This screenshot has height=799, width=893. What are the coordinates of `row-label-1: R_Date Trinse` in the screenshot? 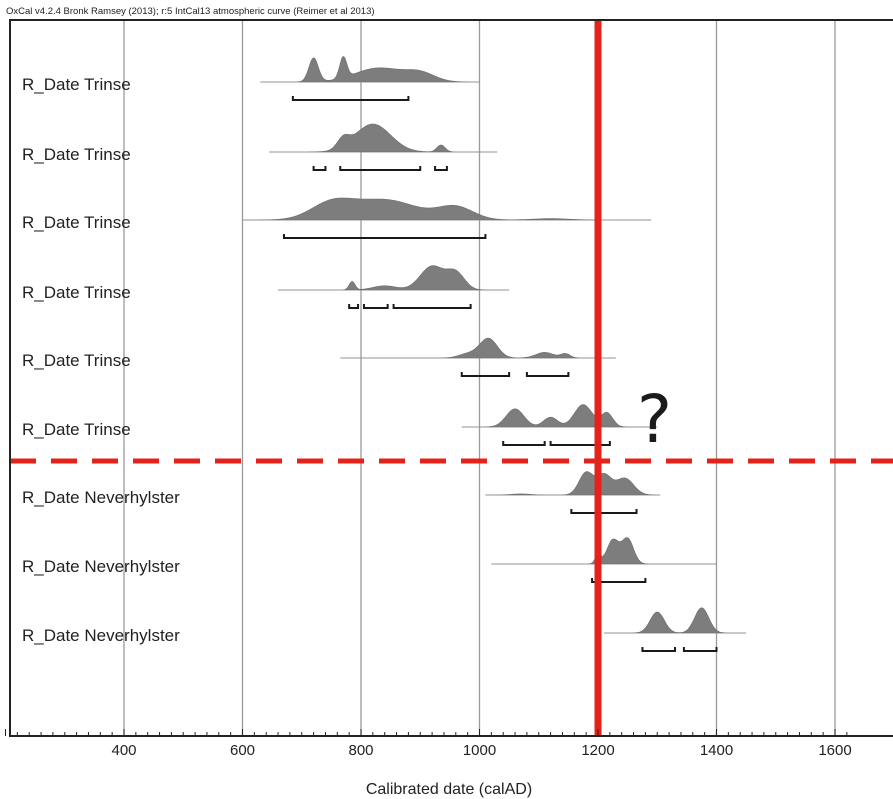 It's located at (76, 84).